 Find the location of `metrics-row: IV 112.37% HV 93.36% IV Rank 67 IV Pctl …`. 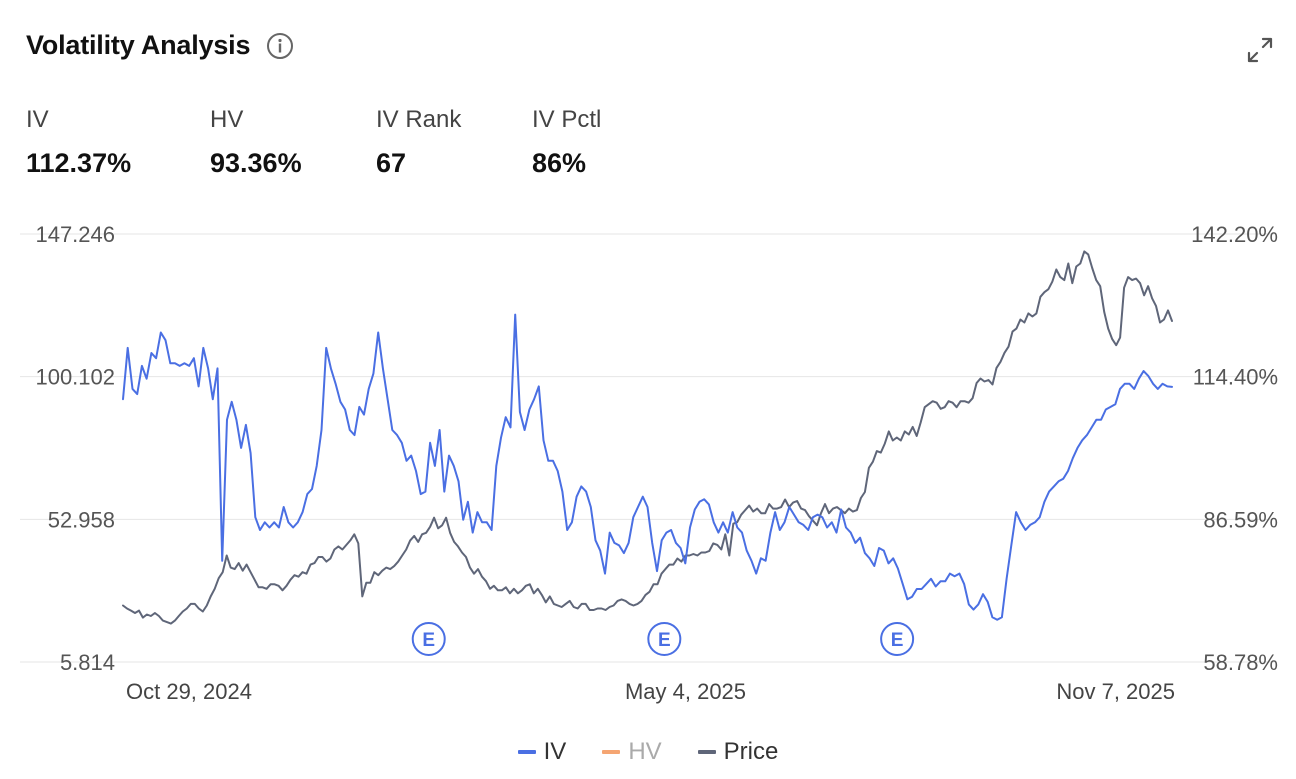

metrics-row: IV 112.37% HV 93.36% IV Rank 67 IV Pctl … is located at coordinates (359, 142).